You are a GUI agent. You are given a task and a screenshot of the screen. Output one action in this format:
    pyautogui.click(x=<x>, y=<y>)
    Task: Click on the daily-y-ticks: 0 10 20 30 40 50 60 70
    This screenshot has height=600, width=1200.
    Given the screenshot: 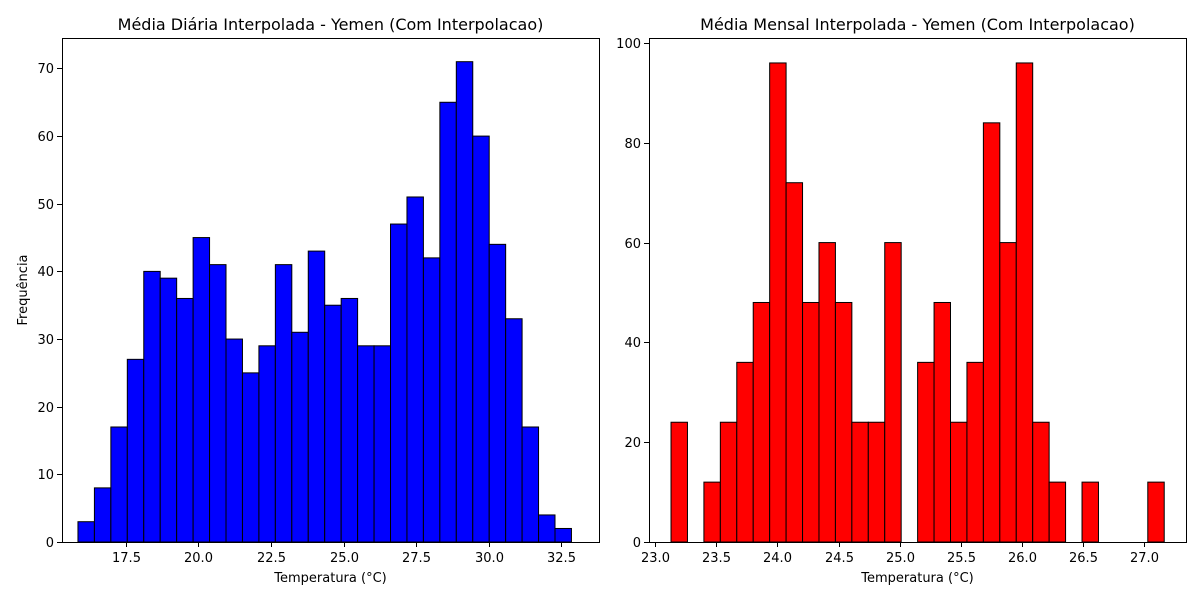 What is the action you would take?
    pyautogui.click(x=49, y=306)
    